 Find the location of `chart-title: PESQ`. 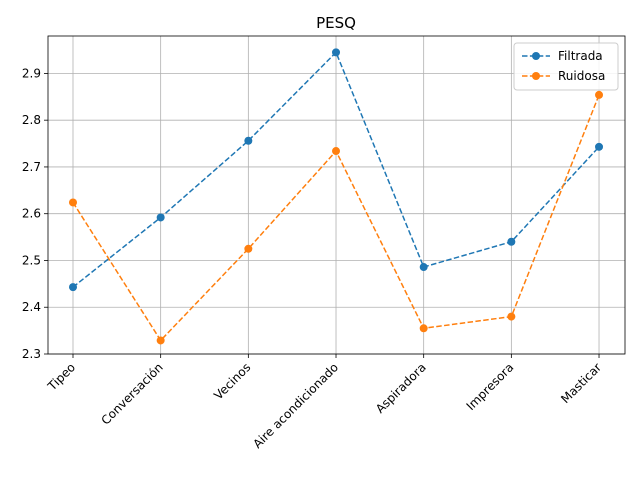

chart-title: PESQ is located at coordinates (336, 23).